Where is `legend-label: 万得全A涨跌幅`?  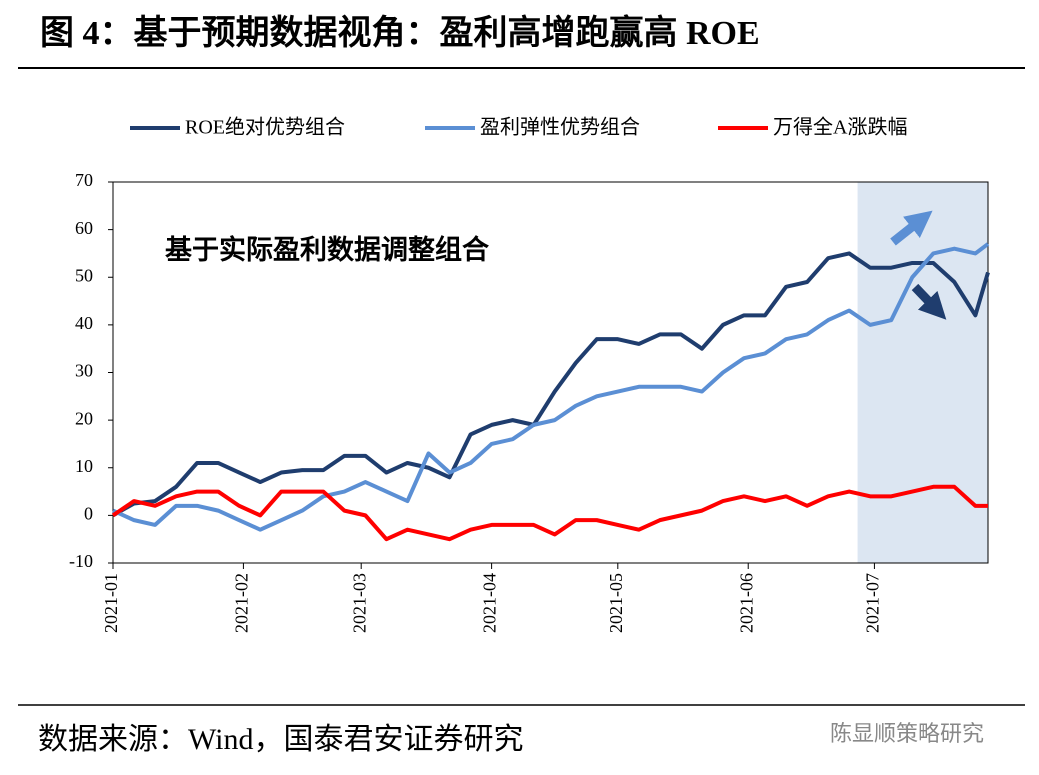 legend-label: 万得全A涨跌幅 is located at coordinates (840, 127).